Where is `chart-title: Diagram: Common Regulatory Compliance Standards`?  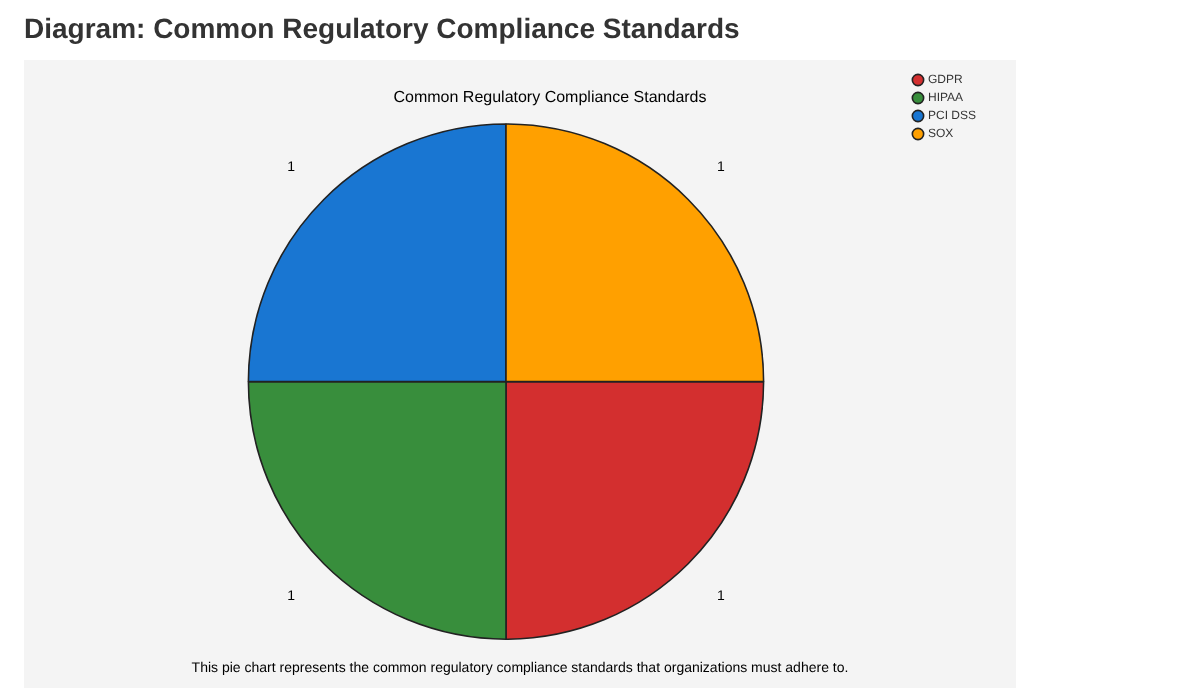 chart-title: Diagram: Common Regulatory Compliance Standards is located at coordinates (382, 28).